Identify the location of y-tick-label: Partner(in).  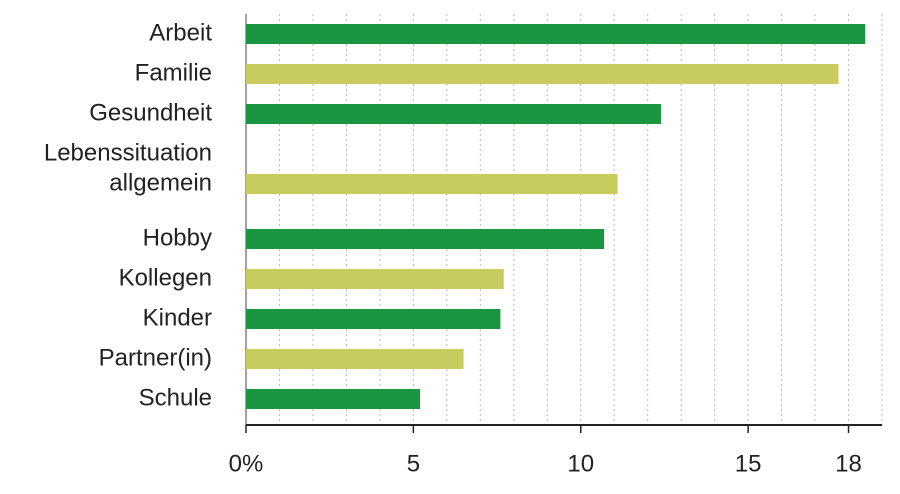
(155, 357).